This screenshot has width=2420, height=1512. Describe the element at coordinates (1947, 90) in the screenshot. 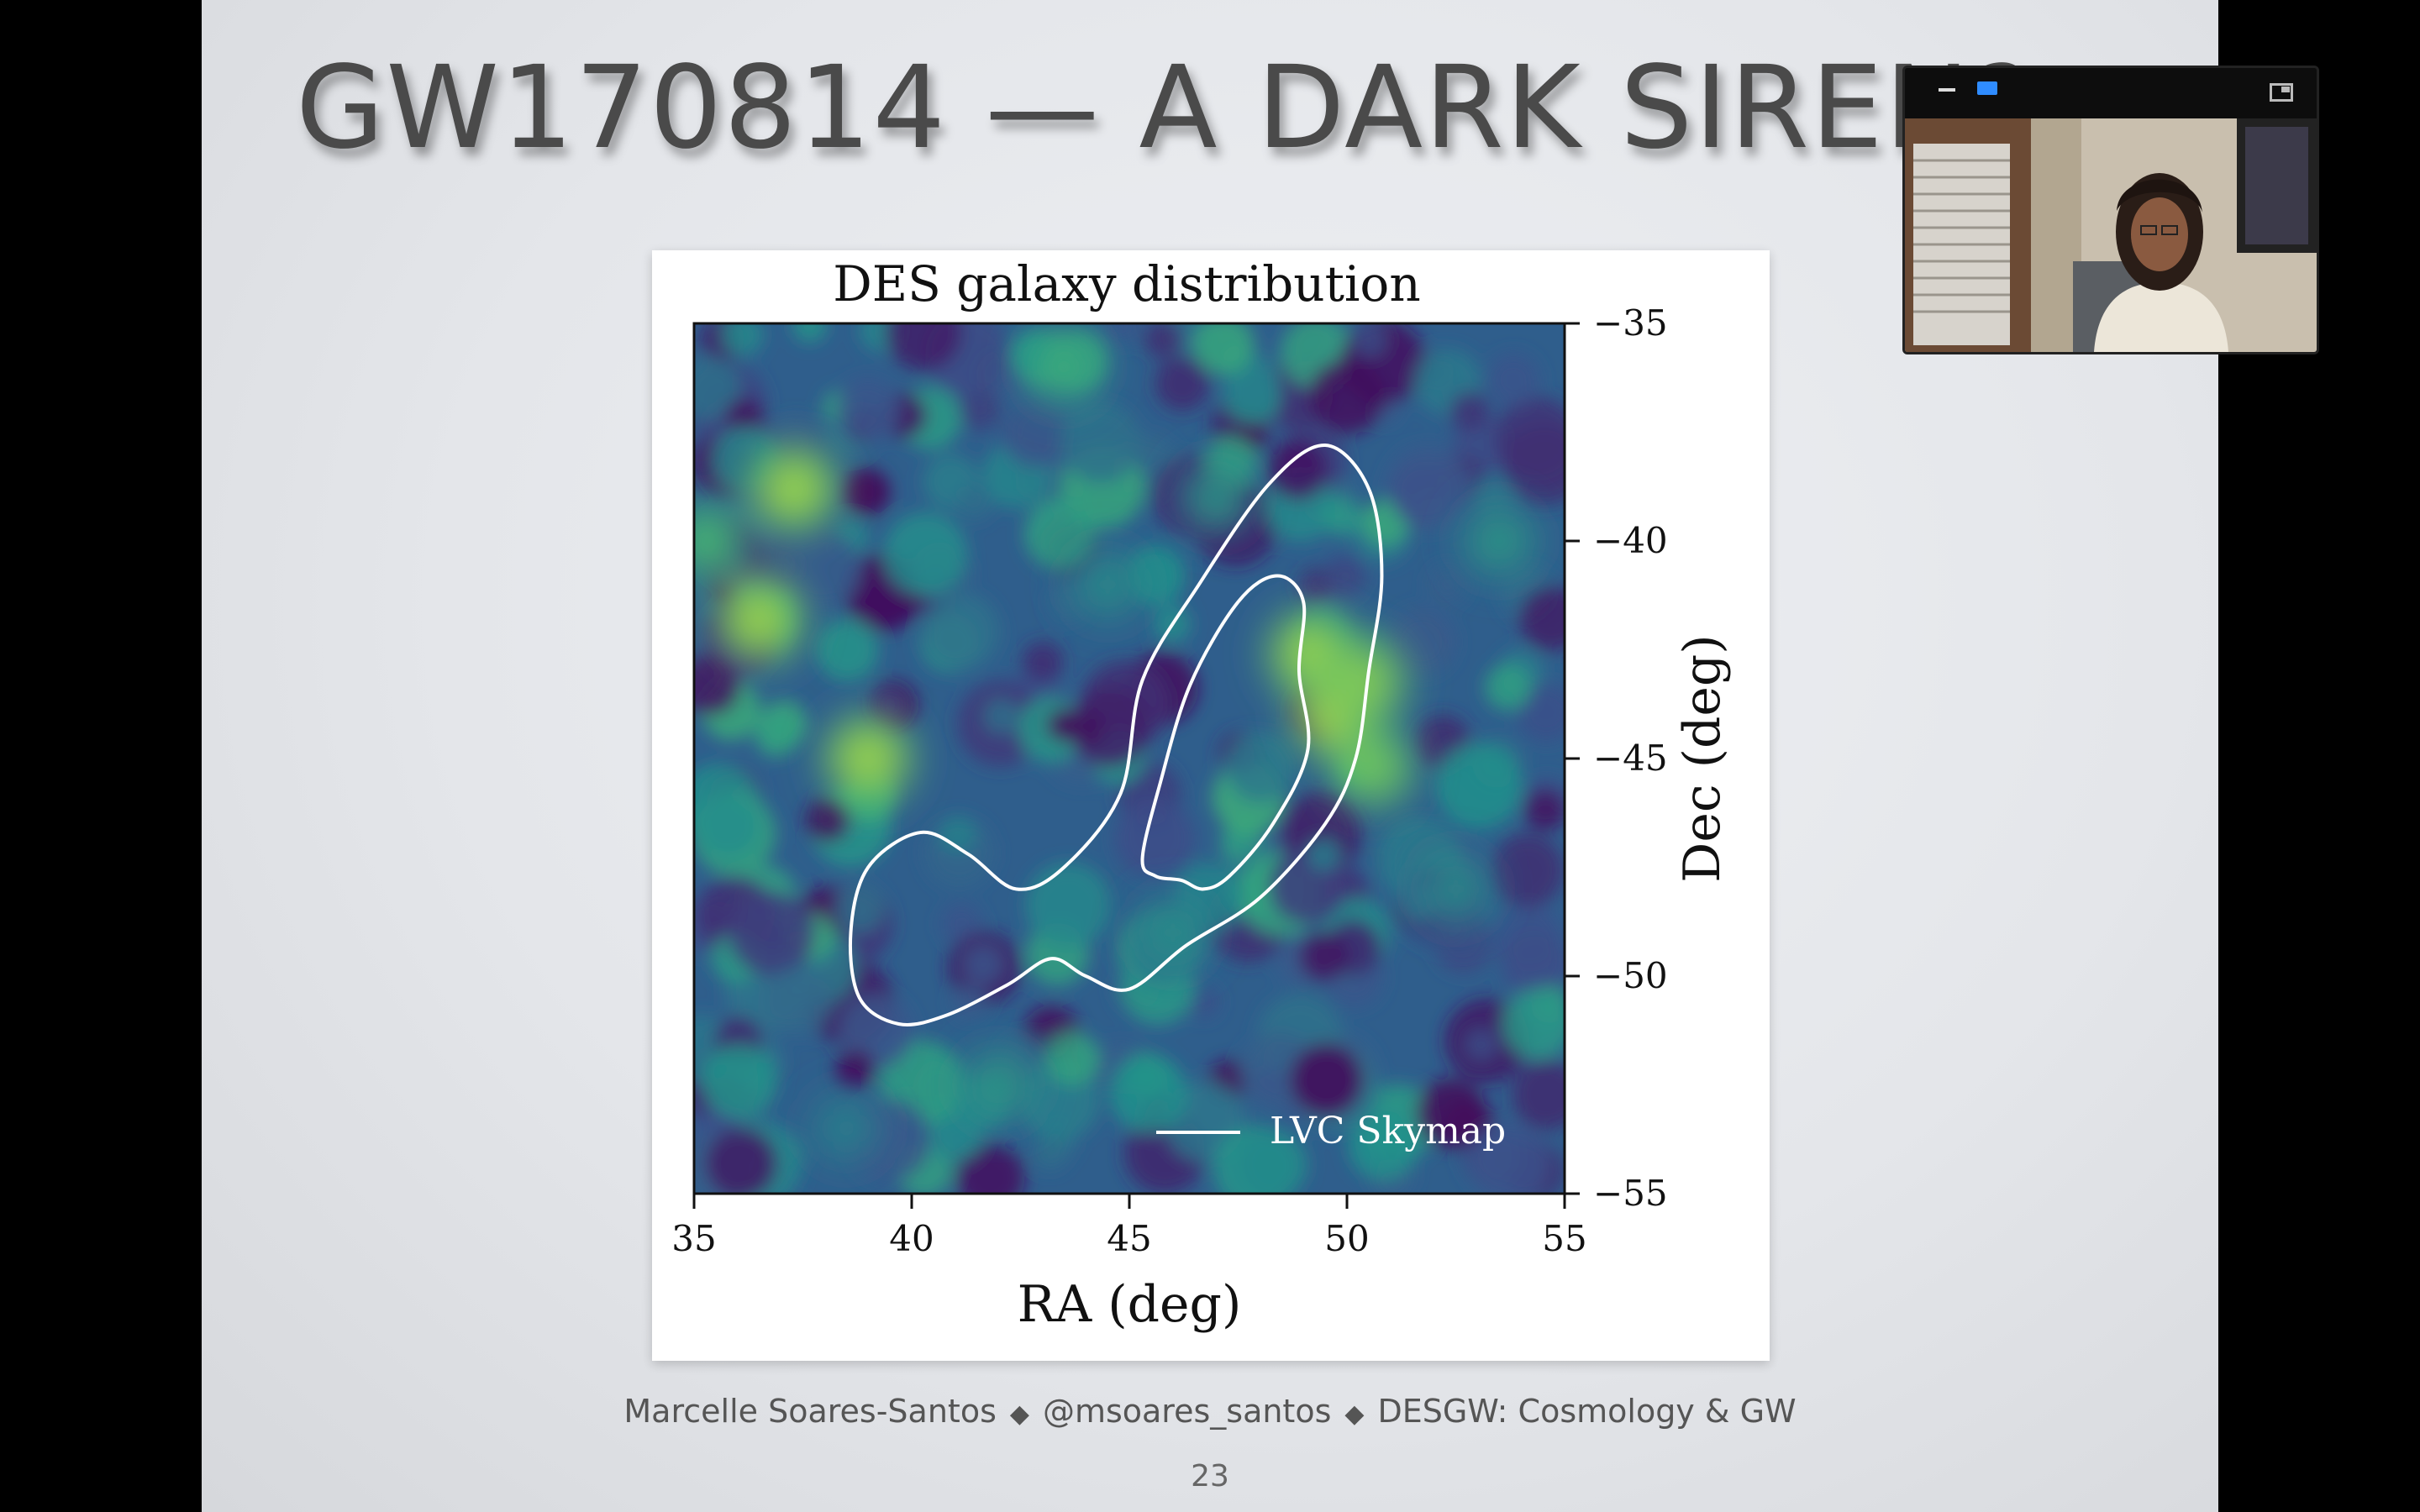

I see `minimize-icon` at that location.